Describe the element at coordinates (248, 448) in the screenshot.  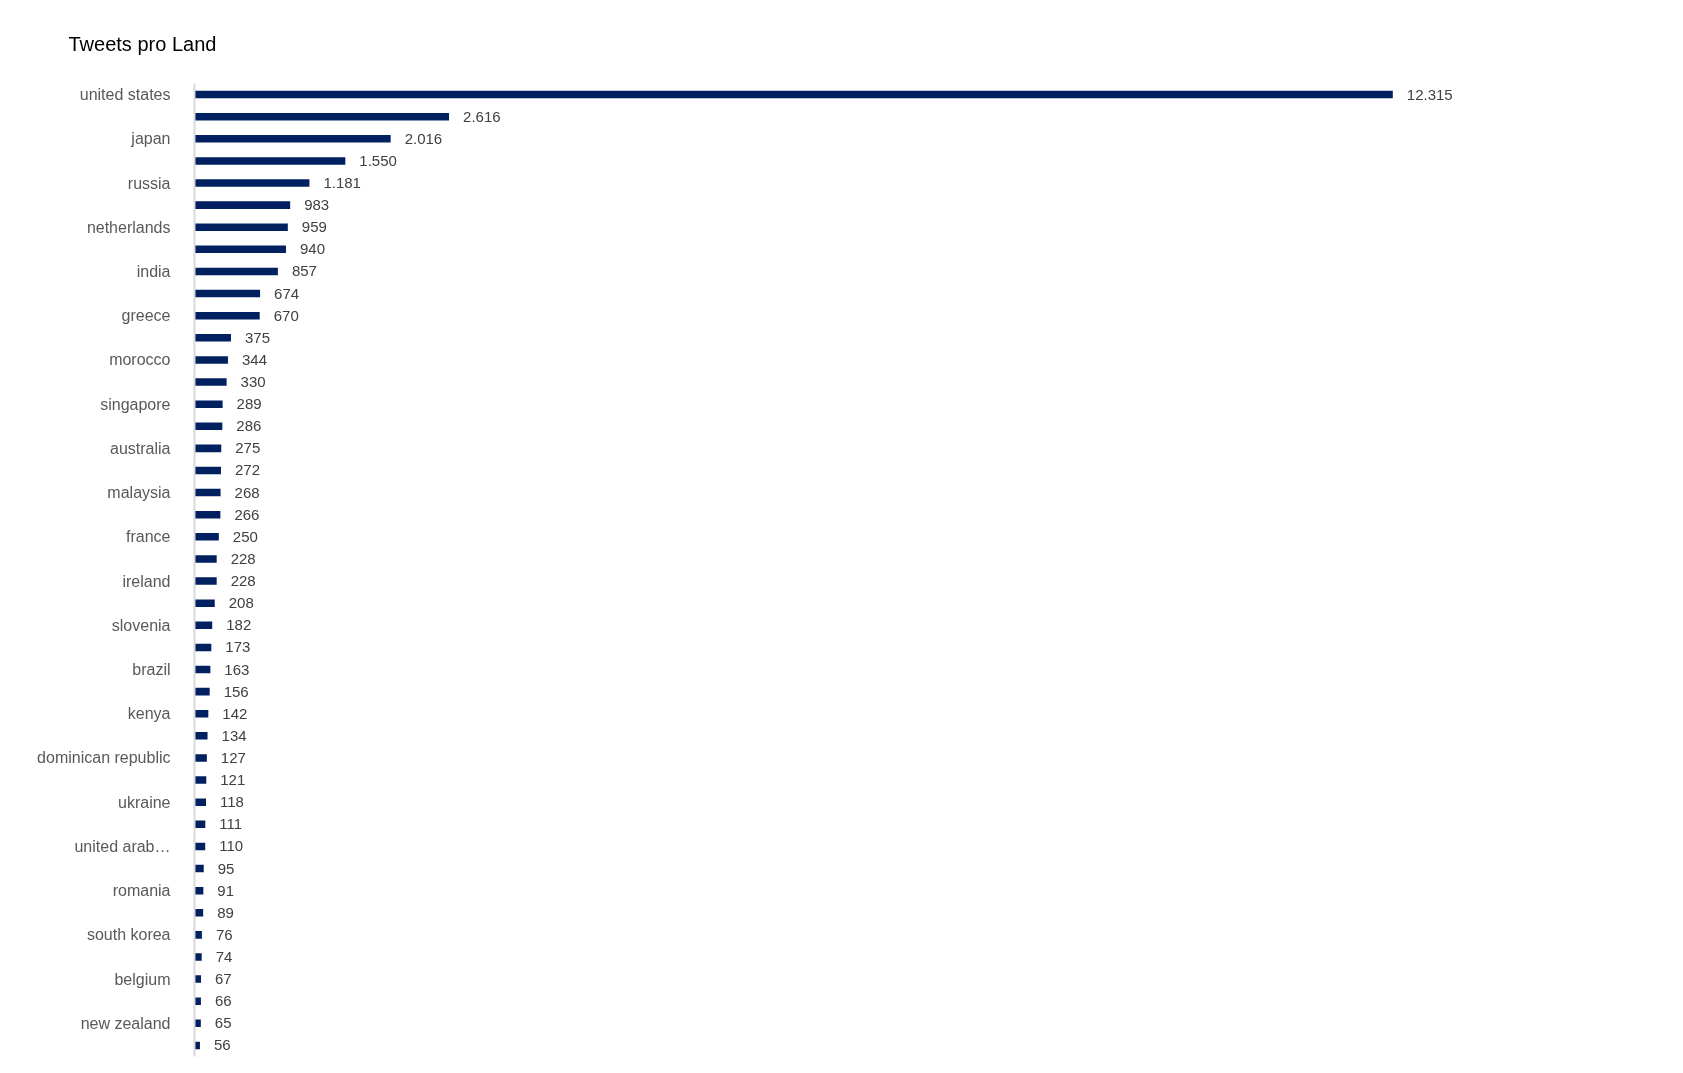
I see `data-label: 275` at that location.